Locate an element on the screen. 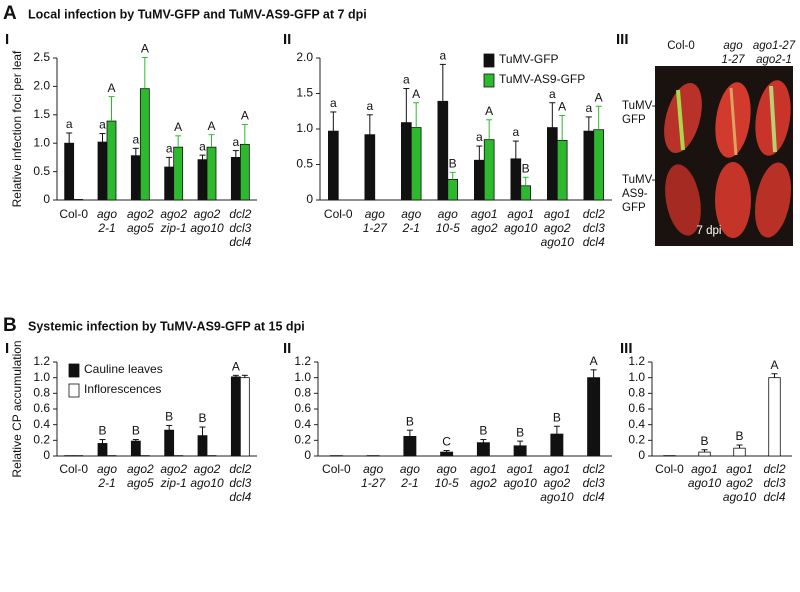  y-tick-label: 0.2 is located at coordinates (41, 440).